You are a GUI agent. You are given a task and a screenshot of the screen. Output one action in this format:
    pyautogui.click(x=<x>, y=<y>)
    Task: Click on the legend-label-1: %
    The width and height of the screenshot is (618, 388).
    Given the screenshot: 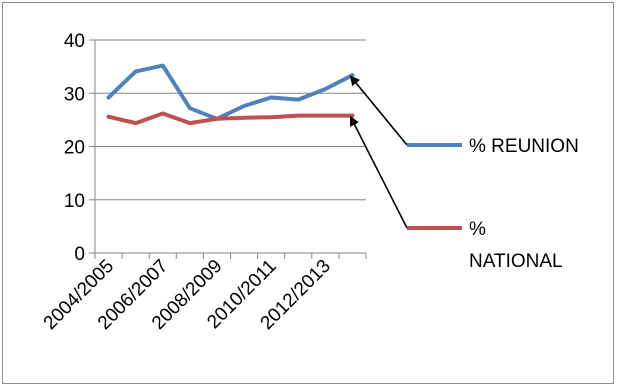 What is the action you would take?
    pyautogui.click(x=477, y=229)
    